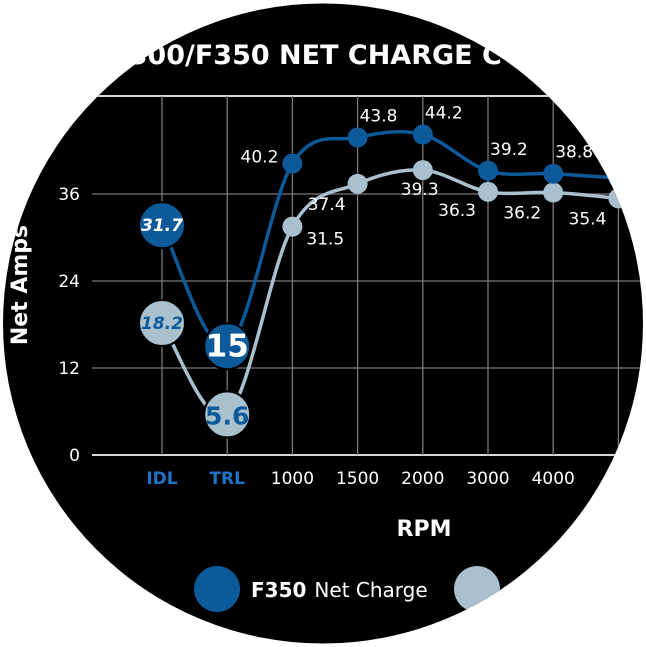 This screenshot has height=647, width=646. Describe the element at coordinates (260, 158) in the screenshot. I see `data-label-0-2: 40.2` at that location.